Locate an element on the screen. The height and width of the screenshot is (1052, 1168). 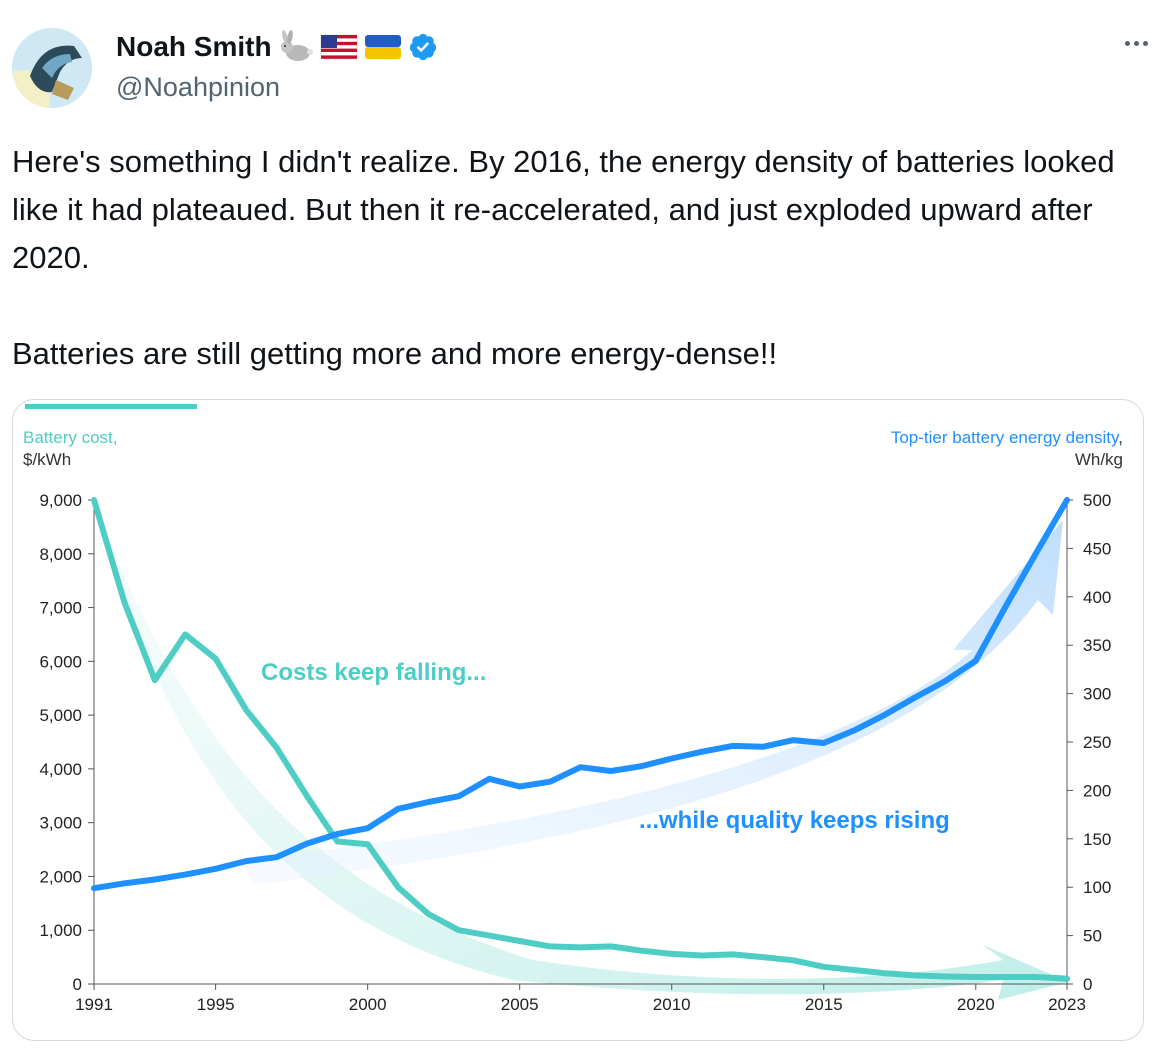
x-tick-label: 2005 is located at coordinates (520, 1004).